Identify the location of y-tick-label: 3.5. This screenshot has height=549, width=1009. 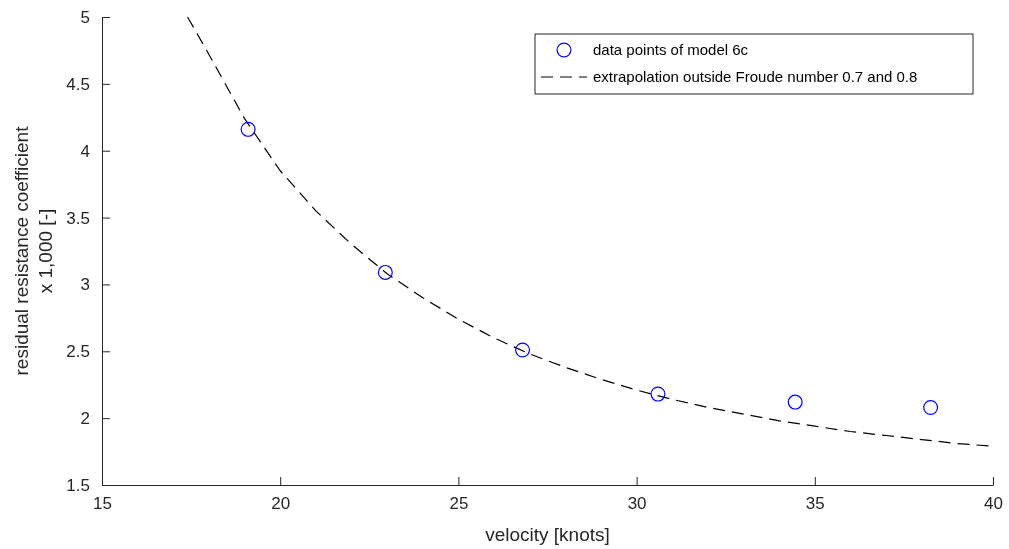
(78, 218).